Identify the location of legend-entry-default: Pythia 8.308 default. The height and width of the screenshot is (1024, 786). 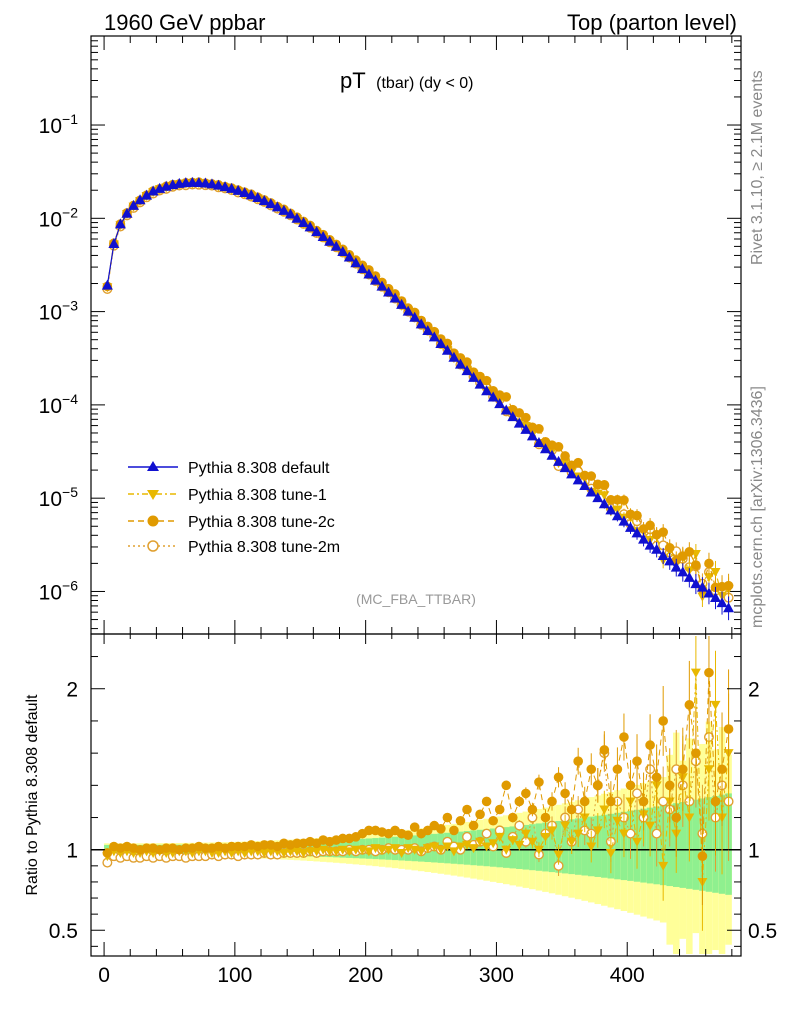
(229, 468).